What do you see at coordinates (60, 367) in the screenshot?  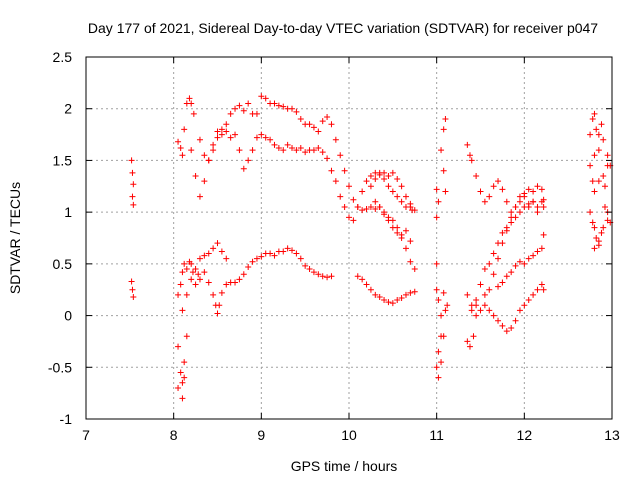 I see `y-tick-label: -0.5` at bounding box center [60, 367].